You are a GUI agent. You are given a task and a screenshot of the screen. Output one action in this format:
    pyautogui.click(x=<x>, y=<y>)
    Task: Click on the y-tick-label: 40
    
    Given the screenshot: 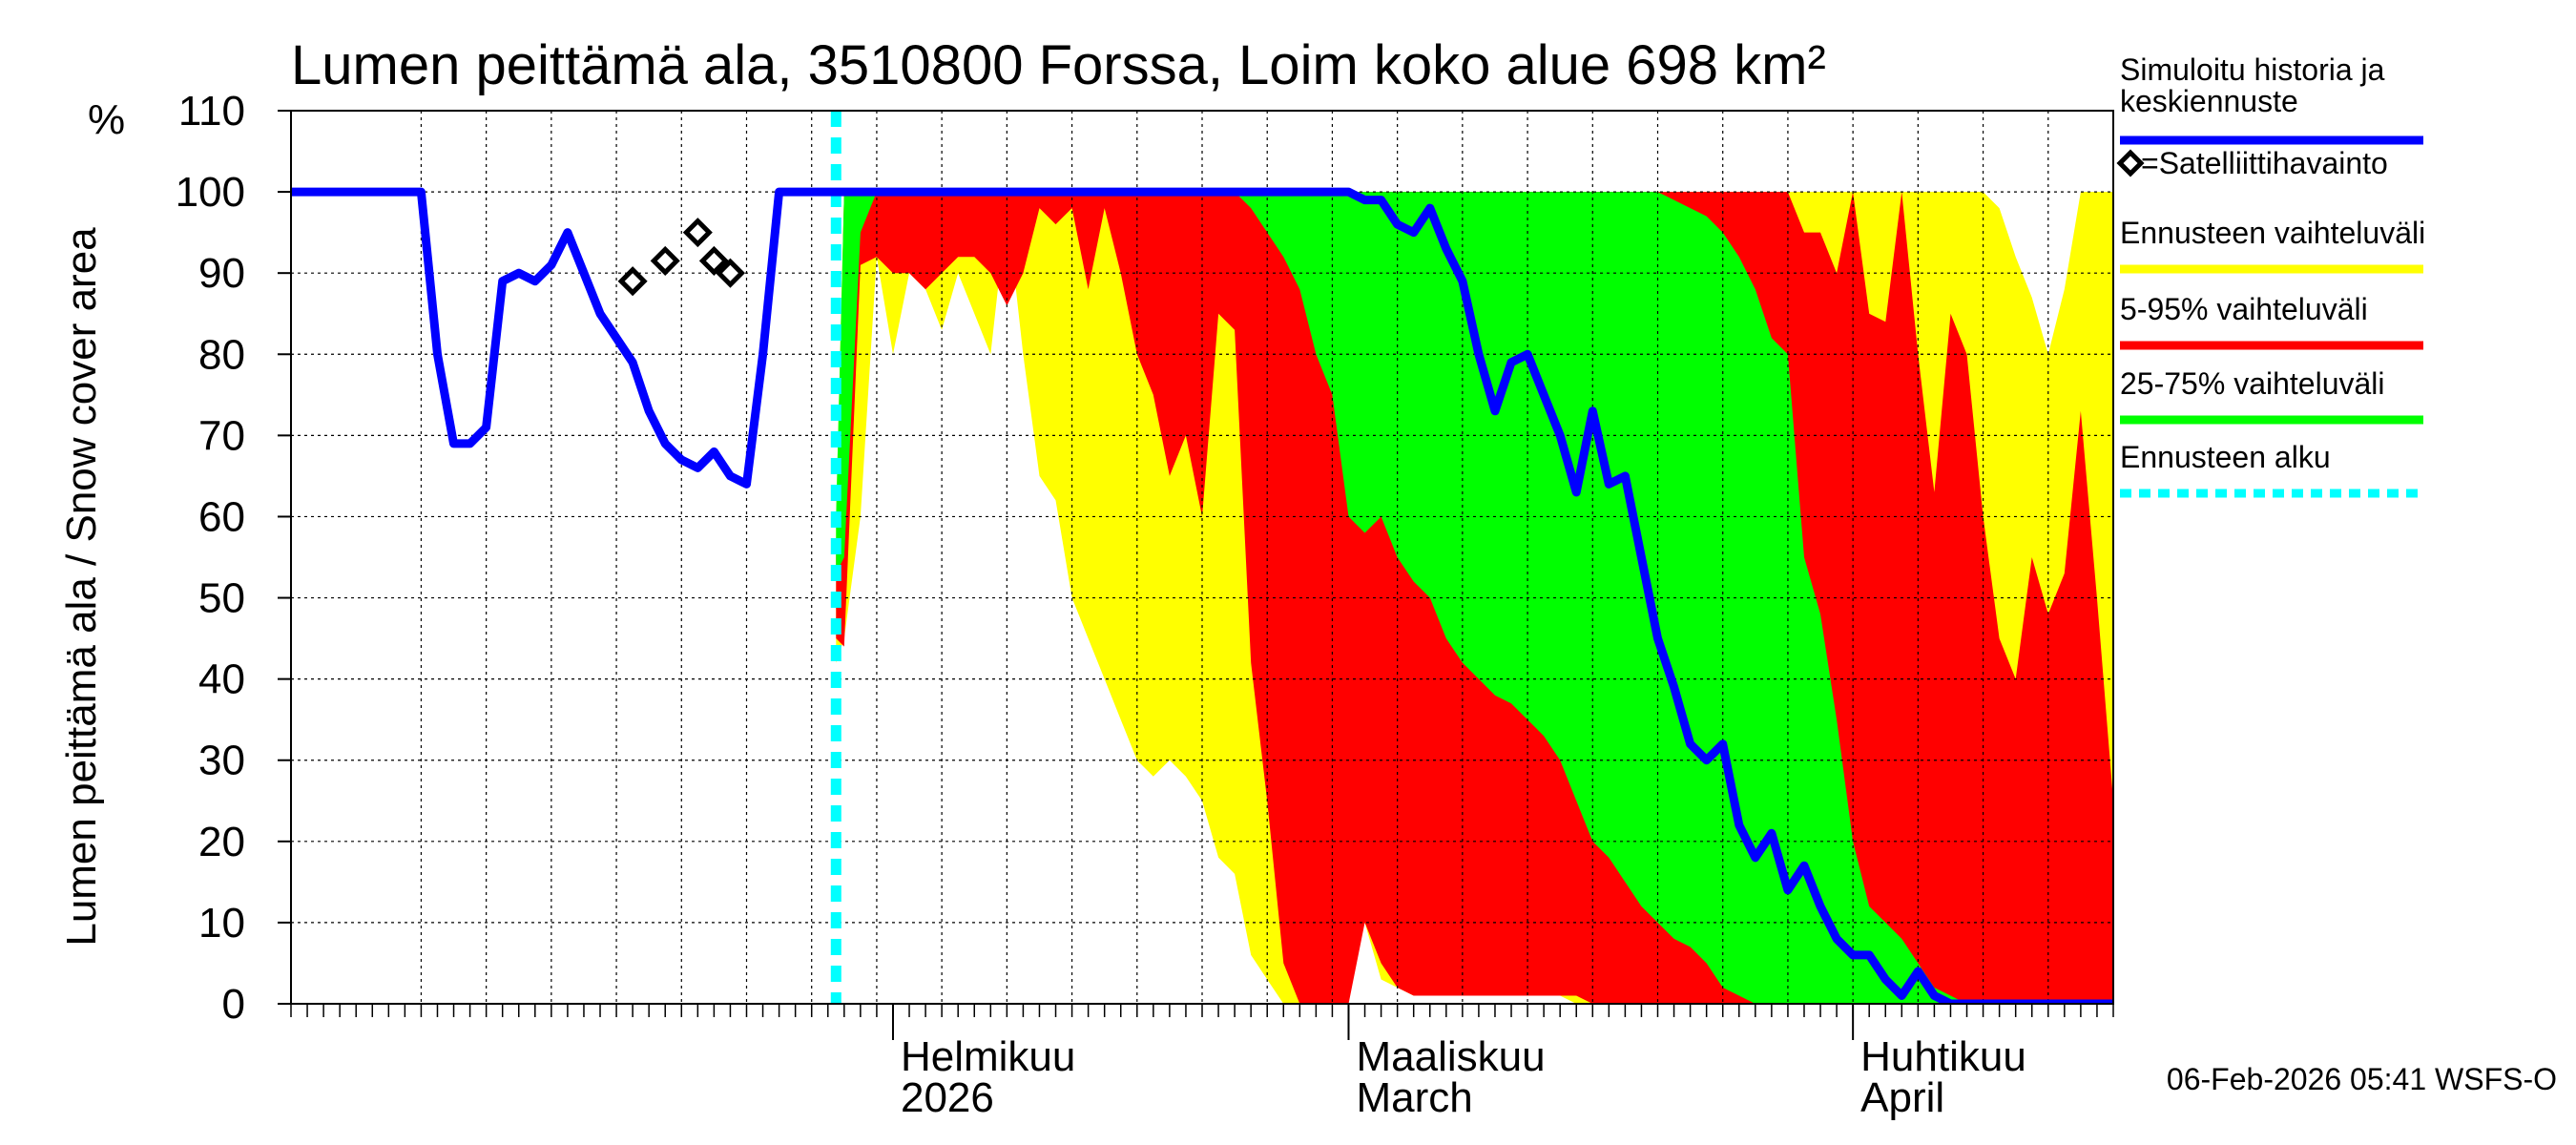 What is the action you would take?
    pyautogui.click(x=221, y=680)
    